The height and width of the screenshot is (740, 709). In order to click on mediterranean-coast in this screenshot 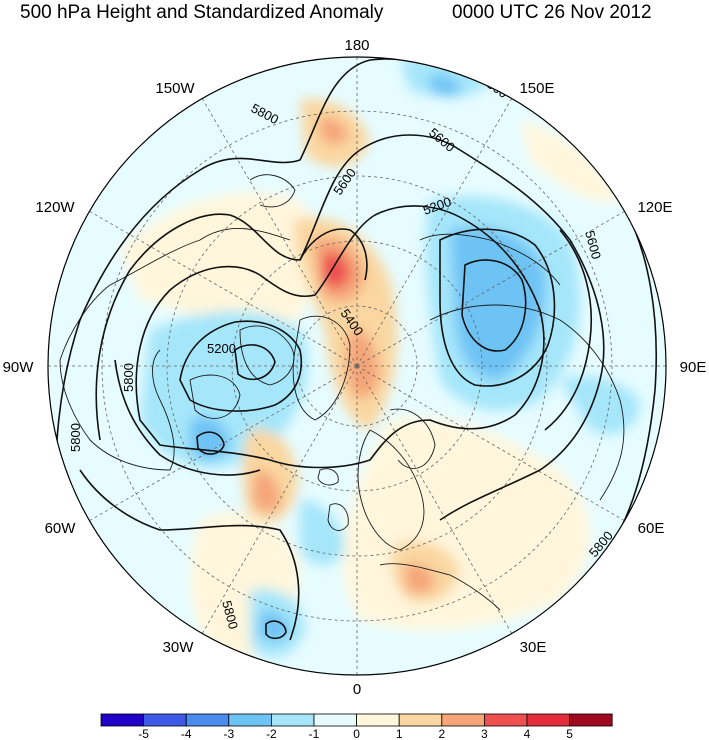, I will do `click(440, 587)`.